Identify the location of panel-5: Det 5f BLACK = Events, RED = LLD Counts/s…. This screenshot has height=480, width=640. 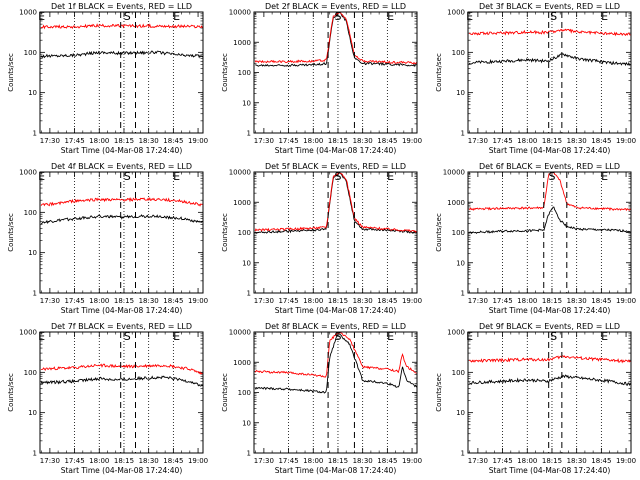
(321, 238).